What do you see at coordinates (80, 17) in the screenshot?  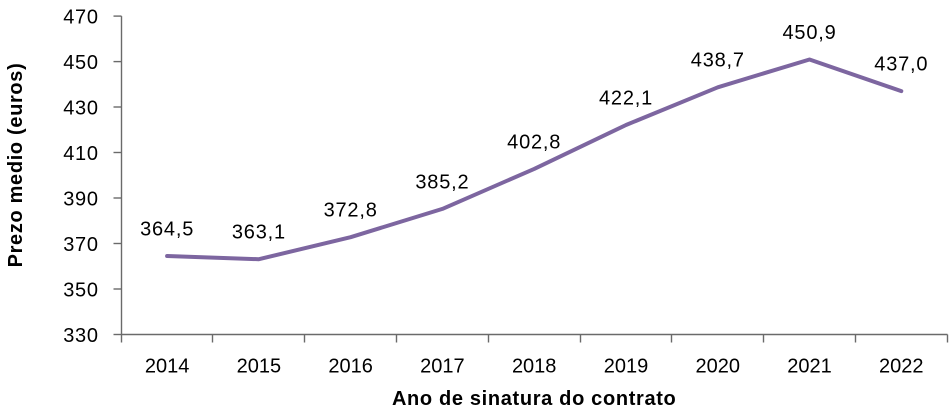 I see `svg-text: 470` at bounding box center [80, 17].